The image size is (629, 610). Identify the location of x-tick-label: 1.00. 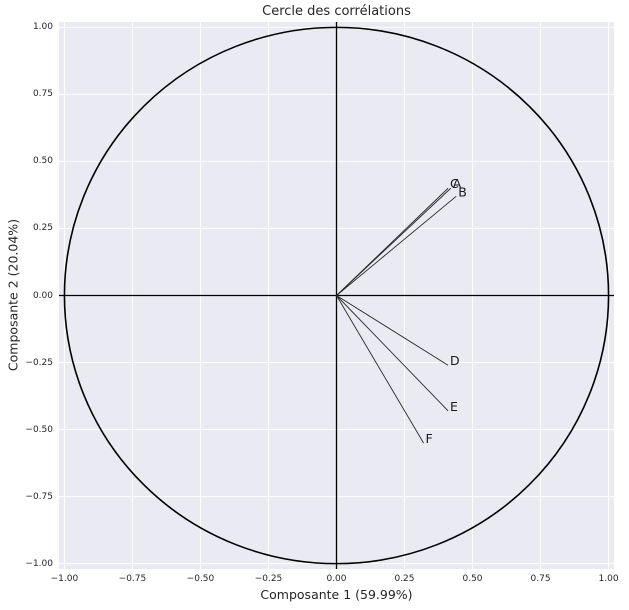
(608, 579).